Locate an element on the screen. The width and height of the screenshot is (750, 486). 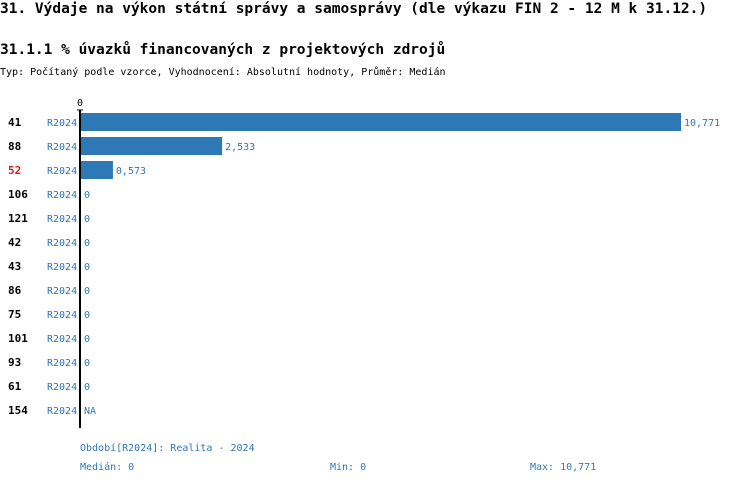
row-label: 61 is located at coordinates (15, 386).